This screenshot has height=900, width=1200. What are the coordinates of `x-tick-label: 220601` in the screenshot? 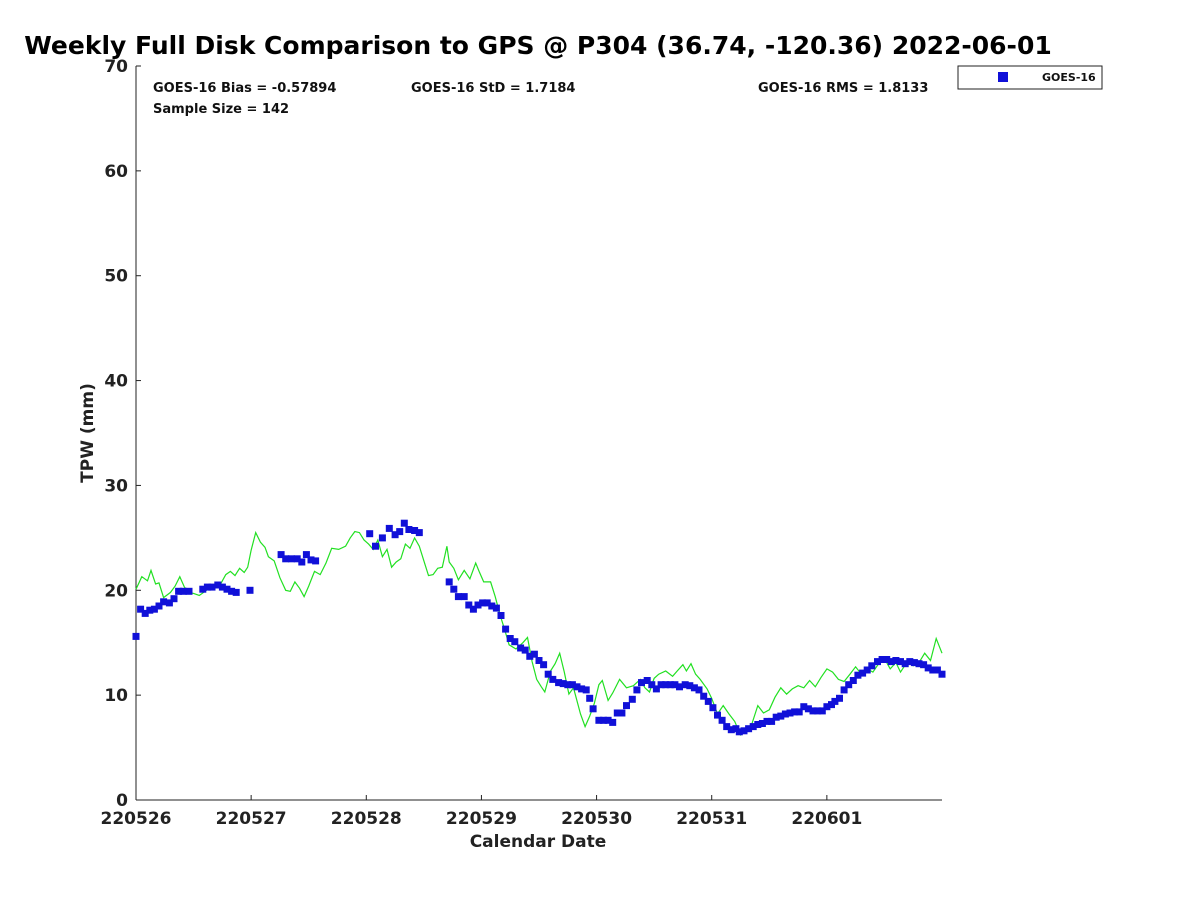 It's located at (826, 819).